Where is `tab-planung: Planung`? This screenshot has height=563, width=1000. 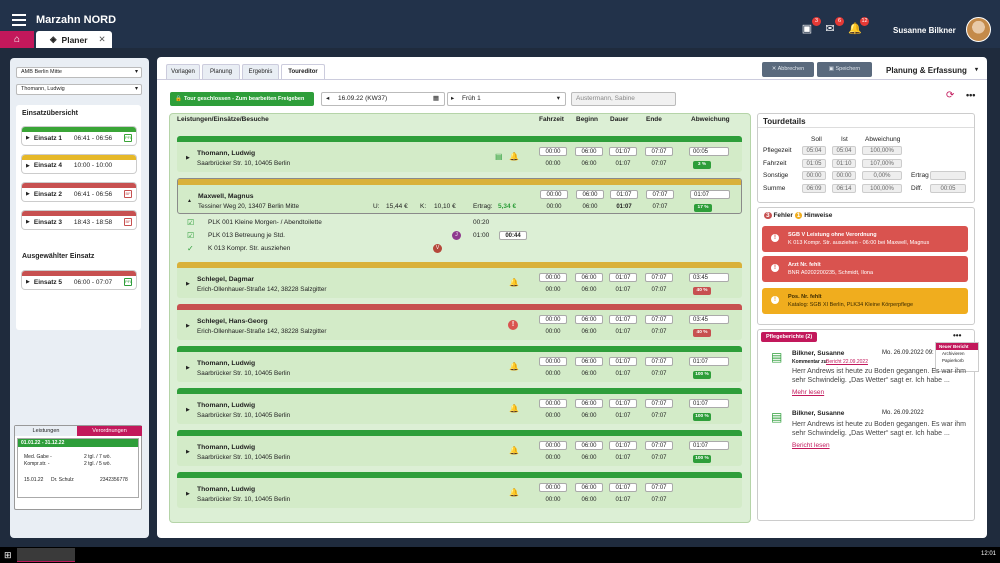 tab-planung: Planung is located at coordinates (221, 71).